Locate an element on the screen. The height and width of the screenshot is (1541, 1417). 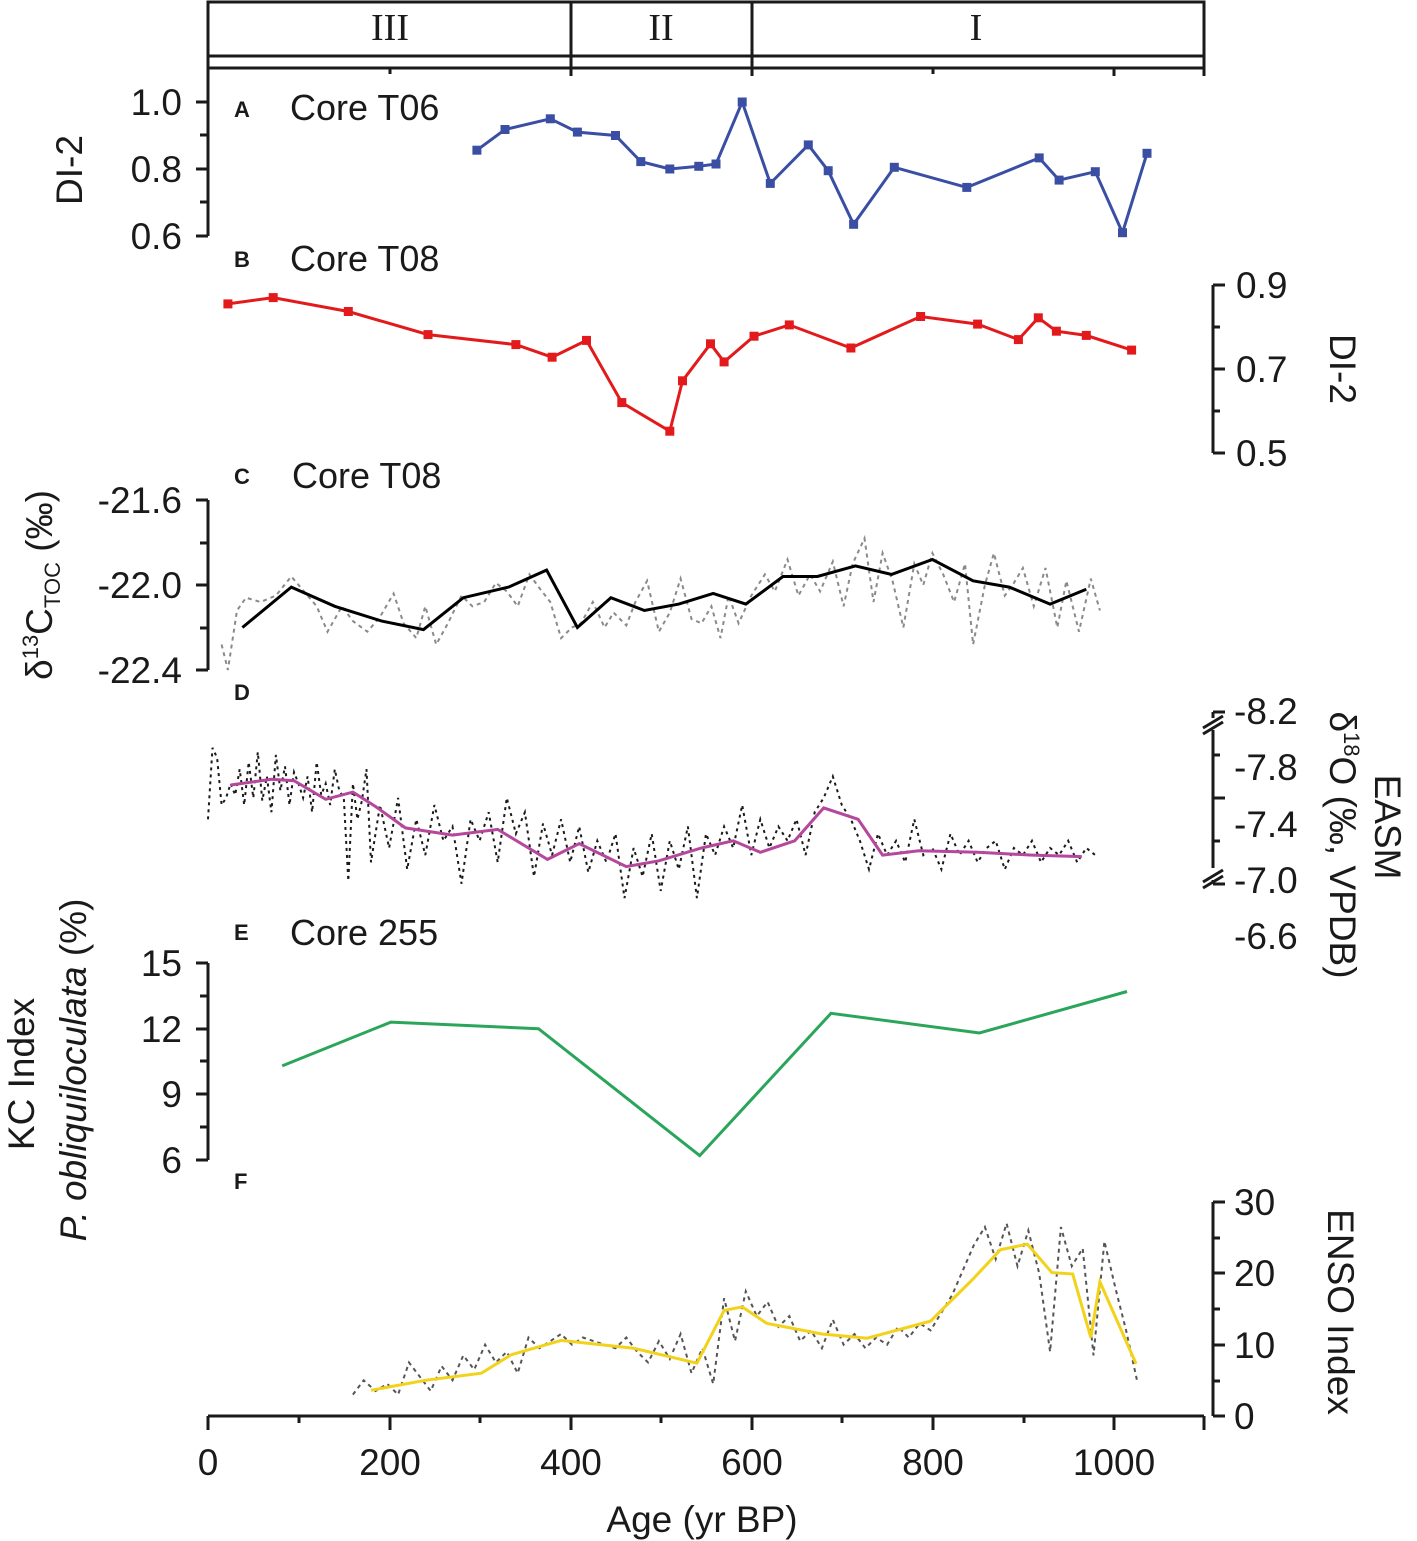
y-tick-label: 0 is located at coordinates (1244, 1416).